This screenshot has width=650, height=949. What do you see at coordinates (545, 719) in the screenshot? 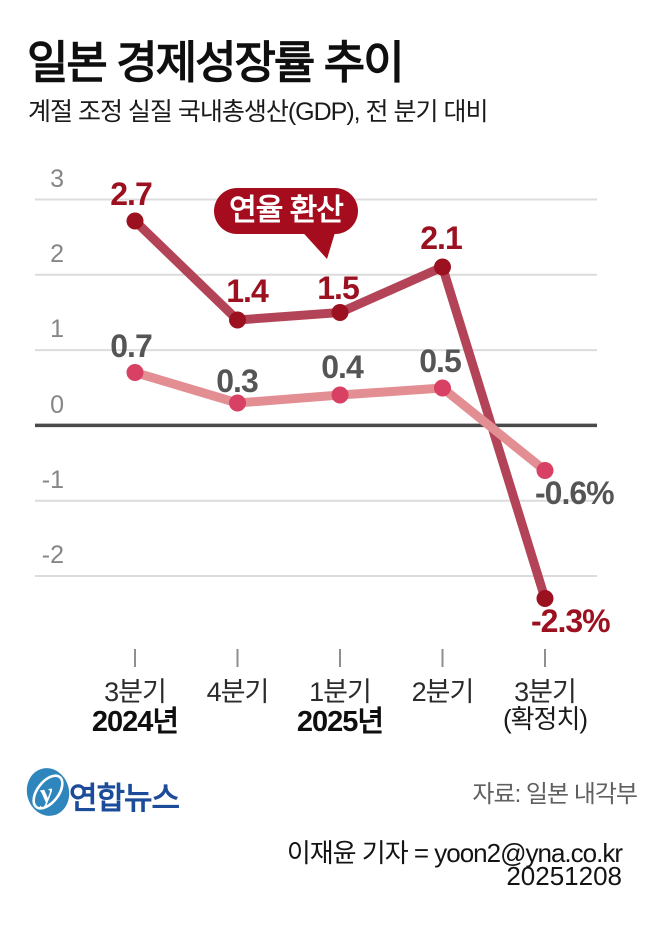
I see `confirmed-note-label: (확정치)` at bounding box center [545, 719].